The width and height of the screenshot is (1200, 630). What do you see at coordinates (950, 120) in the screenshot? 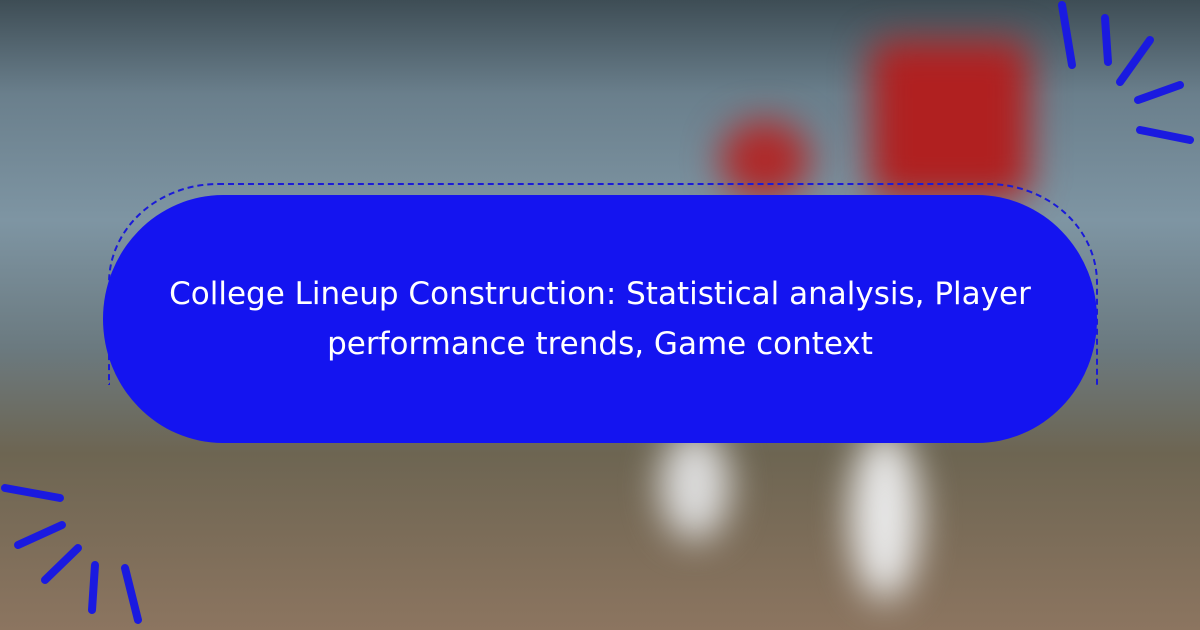
I see `blurred-player` at bounding box center [950, 120].